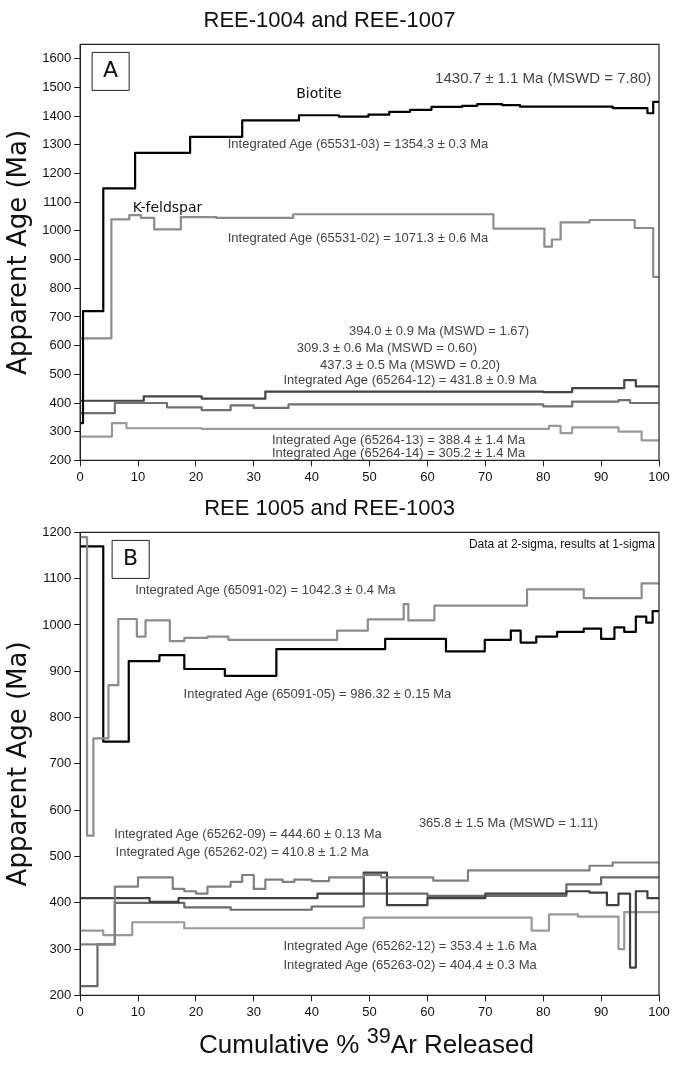 This screenshot has width=673, height=1078. I want to click on annotation: Integrated Age (65263-02) = 404.4 ± 0.3 Ma, so click(410, 964).